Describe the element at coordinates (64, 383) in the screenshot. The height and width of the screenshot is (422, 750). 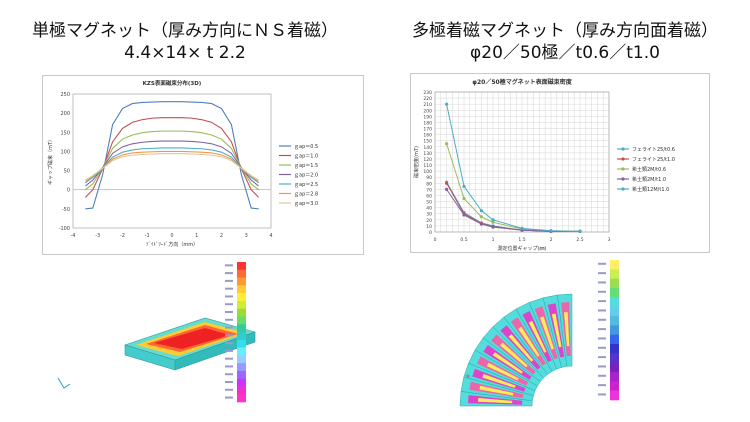
I see `axis-triad-icon` at that location.